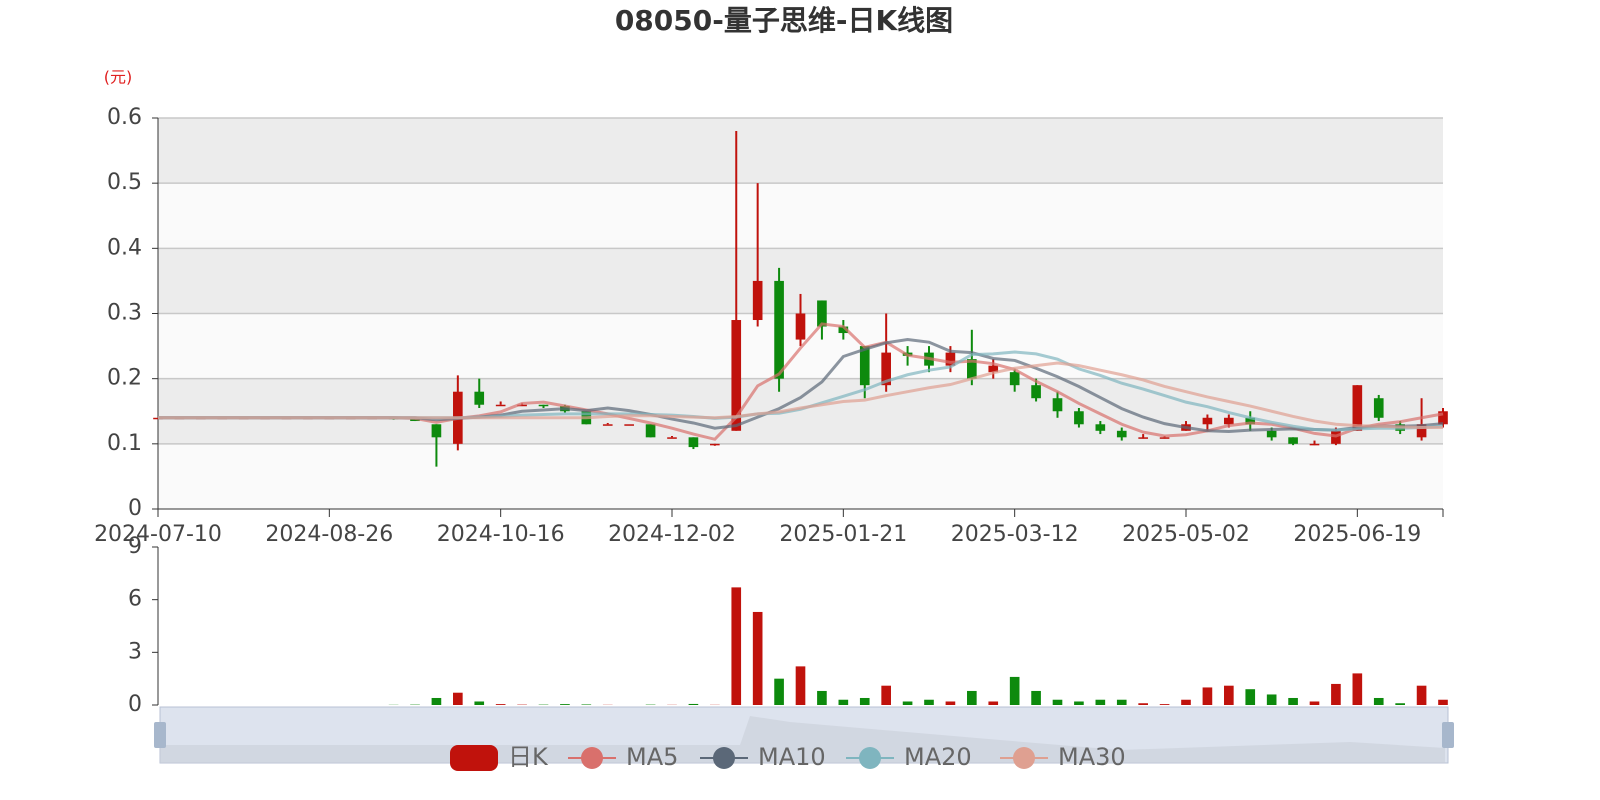 The height and width of the screenshot is (800, 1600). Describe the element at coordinates (124, 182) in the screenshot. I see `y-tick-label: 0.5` at that location.